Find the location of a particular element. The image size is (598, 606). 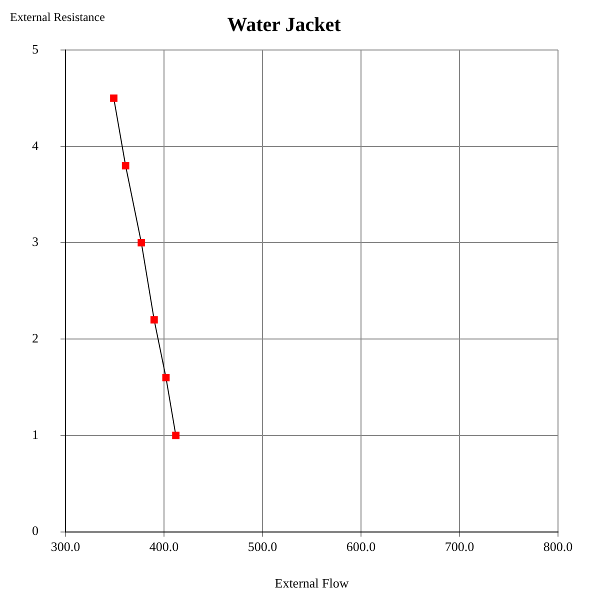

y-tick-label: 5 is located at coordinates (35, 48).